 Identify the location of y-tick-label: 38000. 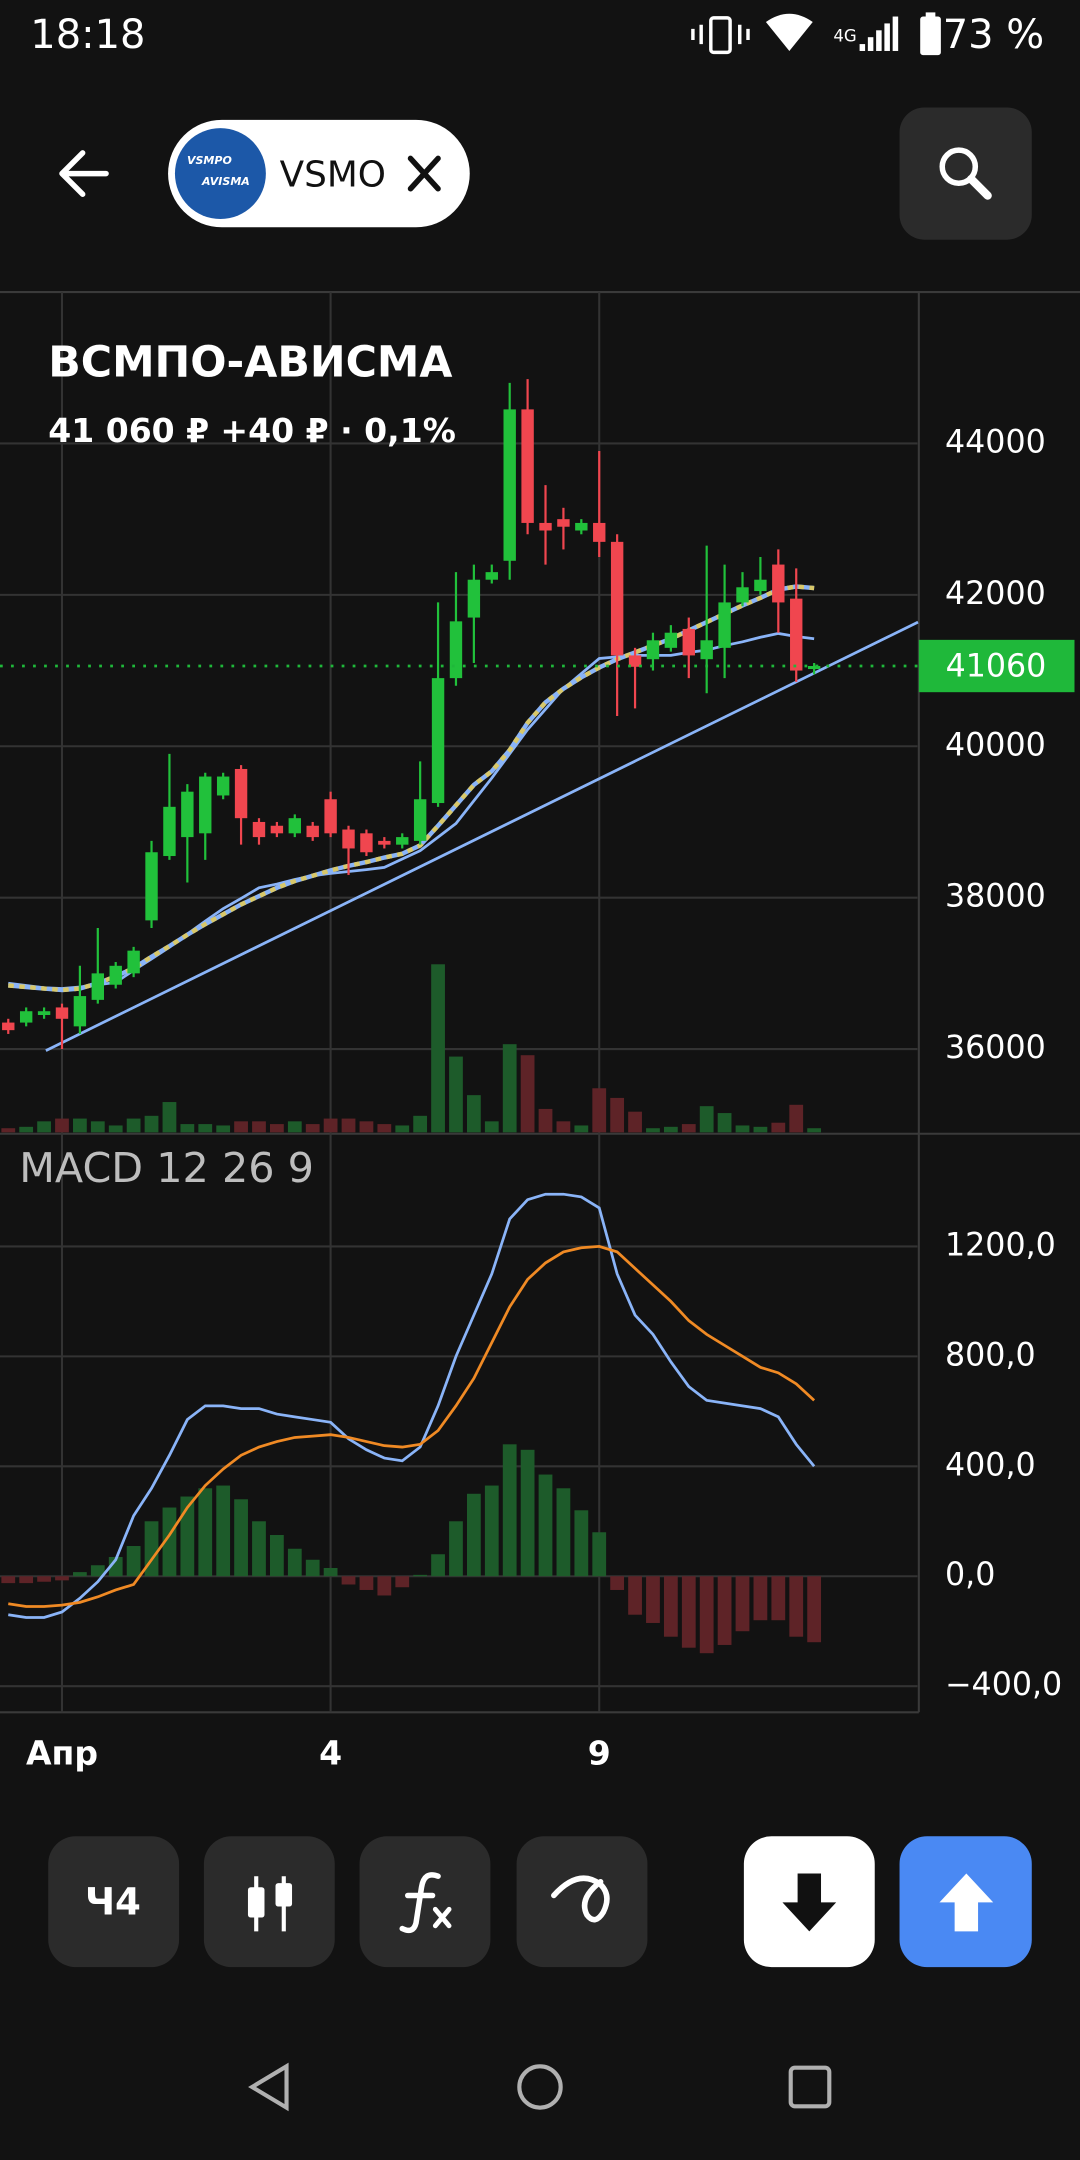
(995, 897).